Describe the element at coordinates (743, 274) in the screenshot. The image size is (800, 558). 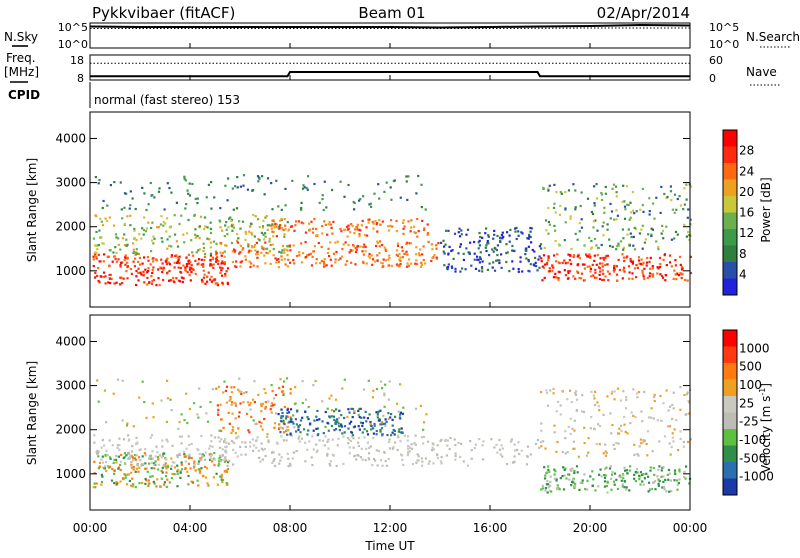
I see `power-scale-tick-label: 4` at that location.